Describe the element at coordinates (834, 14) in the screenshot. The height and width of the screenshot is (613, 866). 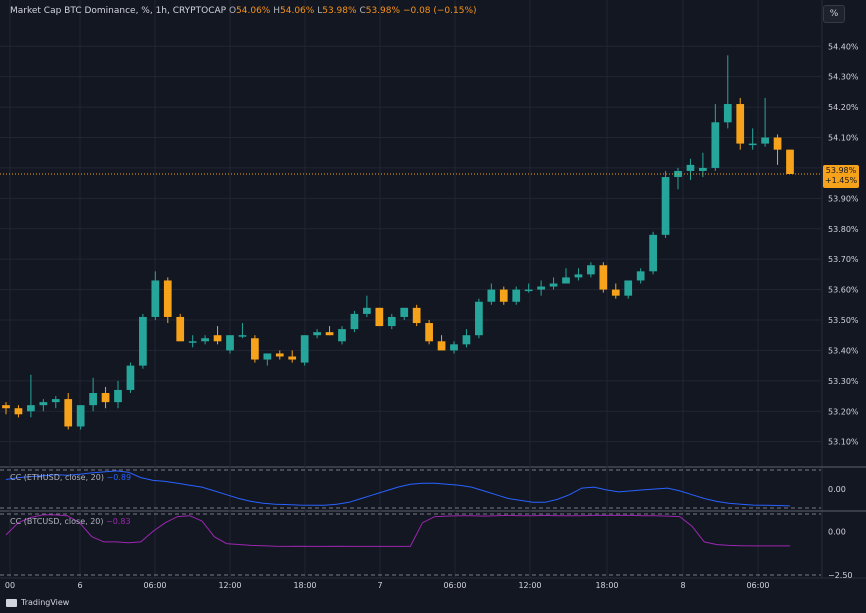
I see `percent-scale-button: %` at that location.